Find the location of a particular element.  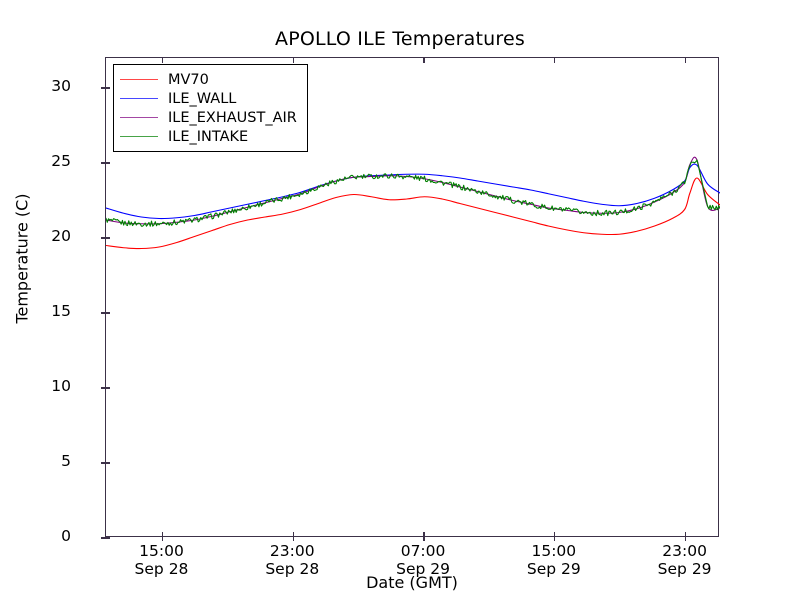

page-title: APOLLO ILE Temperatures is located at coordinates (400, 39).